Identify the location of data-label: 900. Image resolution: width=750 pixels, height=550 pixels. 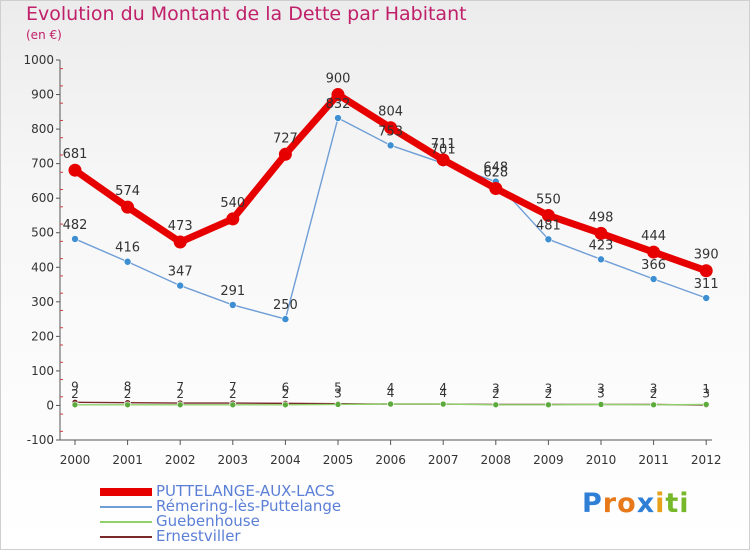
(338, 79).